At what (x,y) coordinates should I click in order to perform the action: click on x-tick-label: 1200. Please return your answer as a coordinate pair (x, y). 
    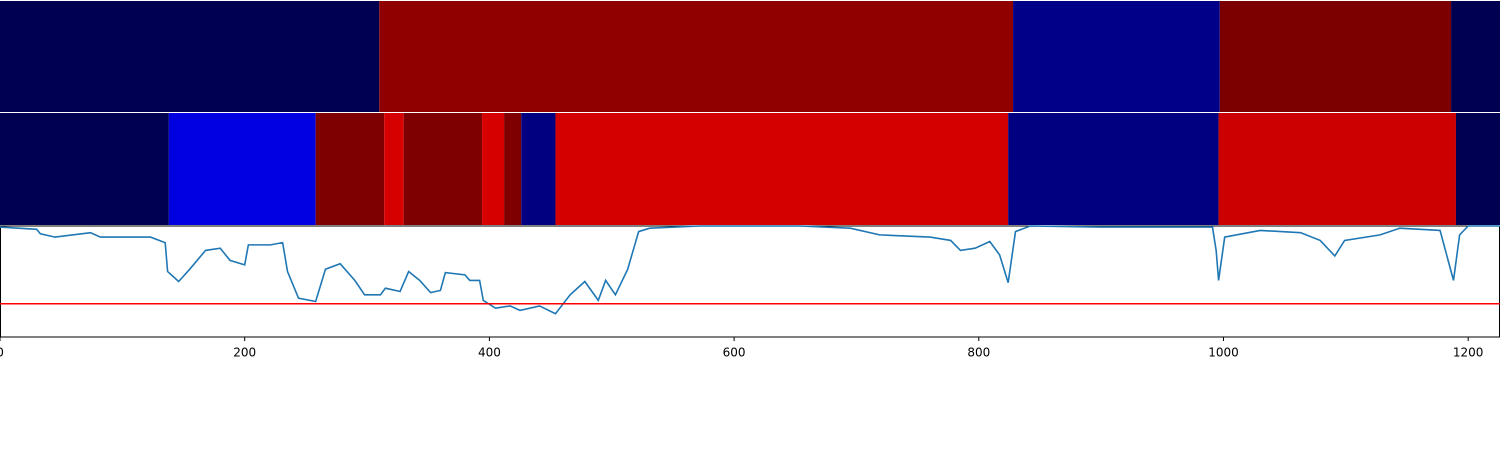
    Looking at the image, I should click on (1468, 353).